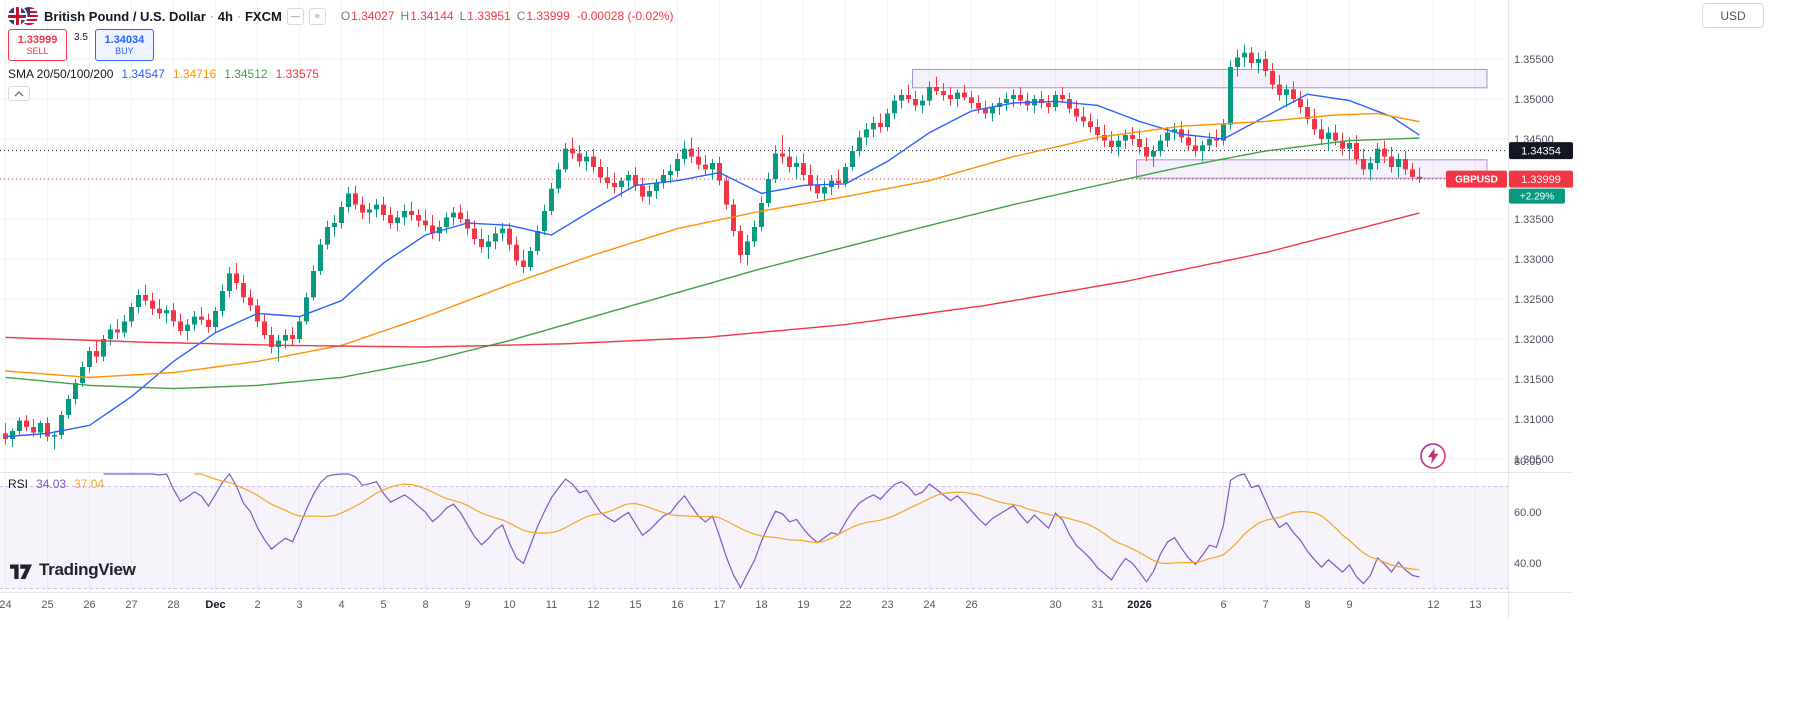 The height and width of the screenshot is (716, 1817). Describe the element at coordinates (1534, 420) in the screenshot. I see `svg-text: 1.31000` at that location.